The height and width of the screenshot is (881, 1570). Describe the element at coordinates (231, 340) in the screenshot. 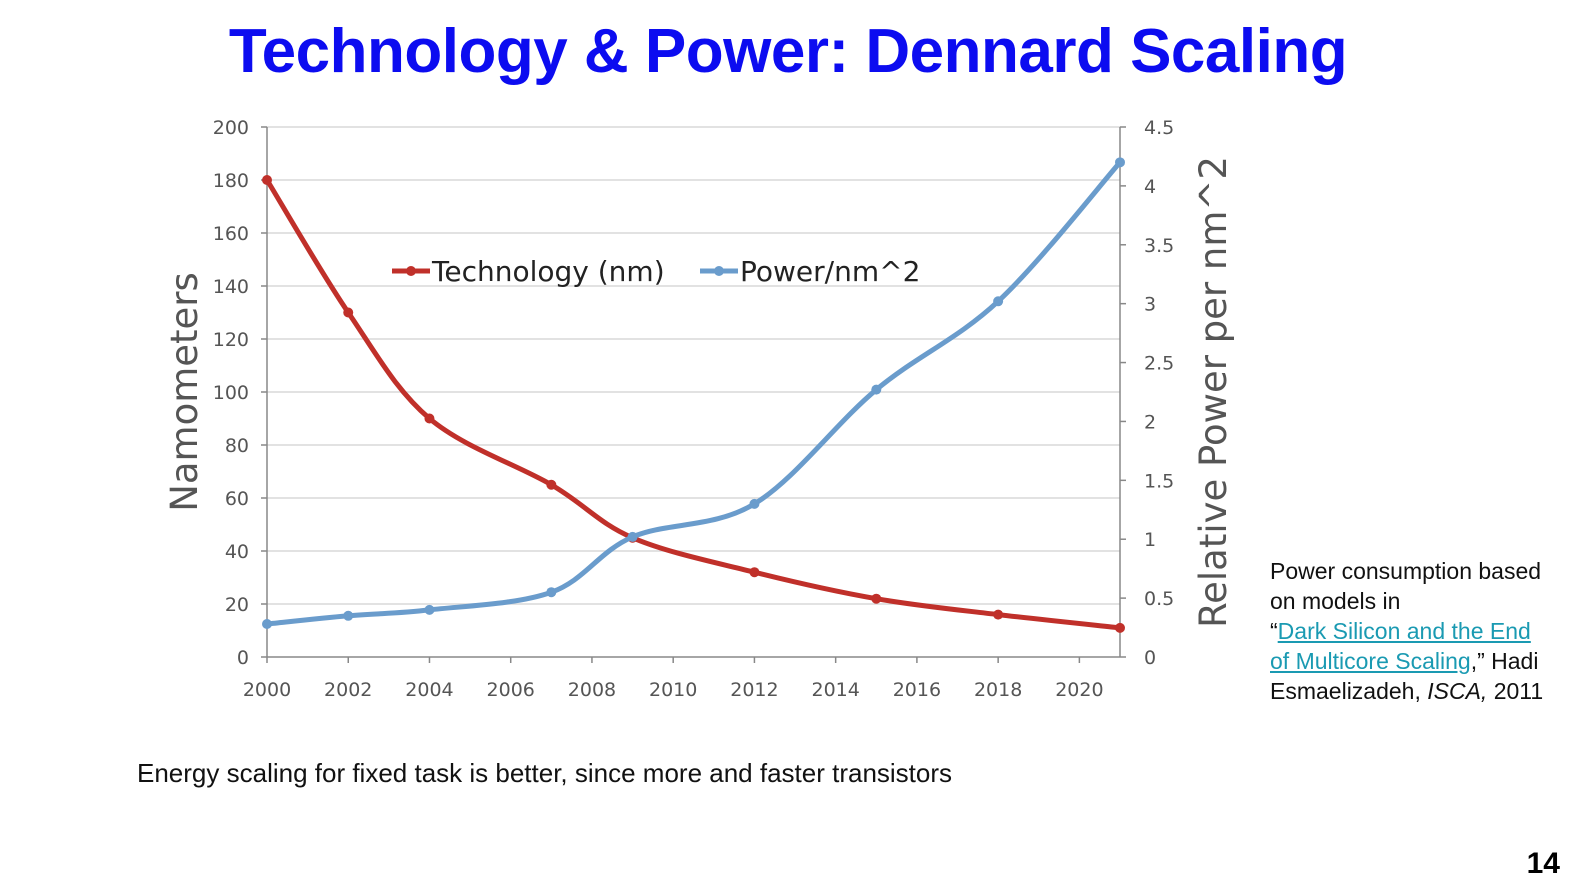

I see `left-tick-label: 120` at that location.